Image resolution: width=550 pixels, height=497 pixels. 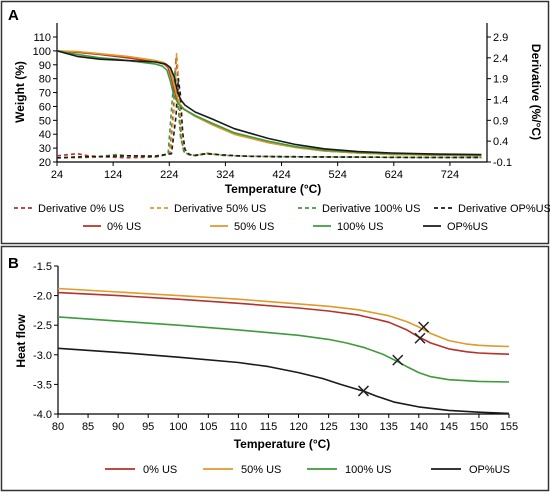 I want to click on panel-a-x-tick-label: 124, so click(x=113, y=175).